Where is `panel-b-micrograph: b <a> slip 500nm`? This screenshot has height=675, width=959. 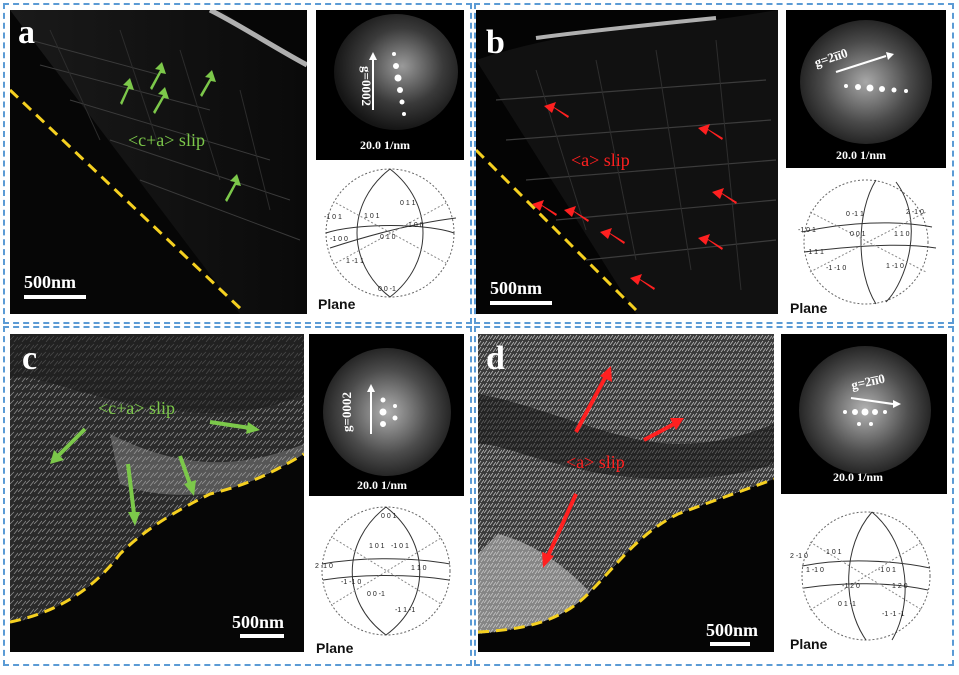
panel-b-micrograph: b <a> slip 500nm is located at coordinates (627, 162).